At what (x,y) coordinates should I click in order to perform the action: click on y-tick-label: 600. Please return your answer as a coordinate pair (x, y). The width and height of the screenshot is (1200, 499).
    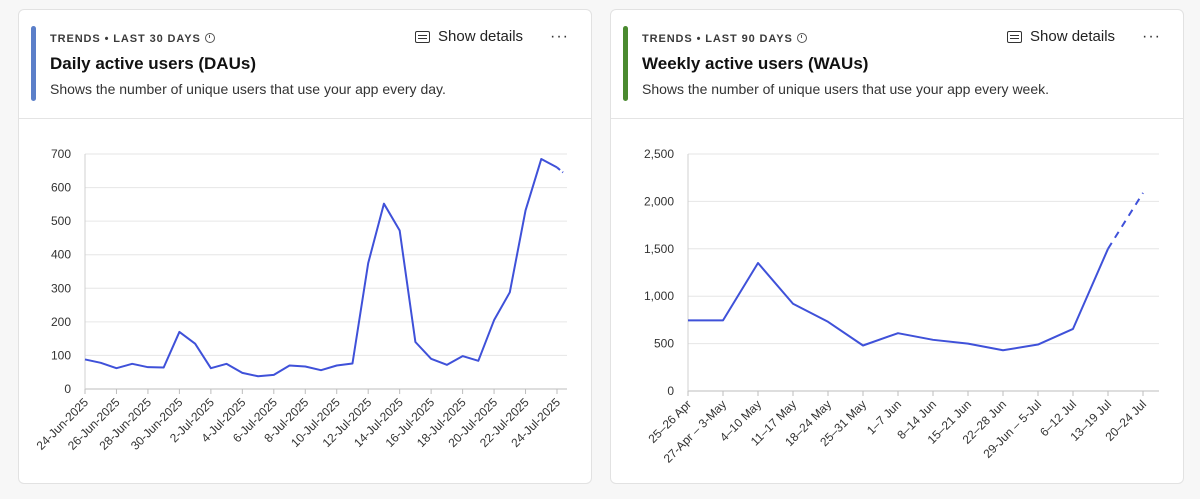
    Looking at the image, I should click on (61, 188).